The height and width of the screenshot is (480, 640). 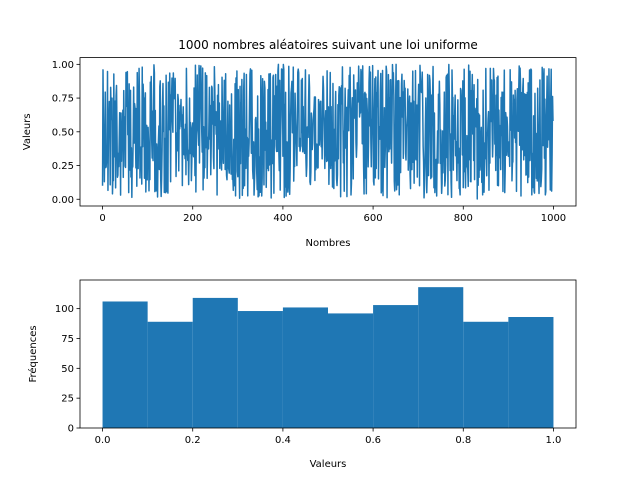 What do you see at coordinates (553, 218) in the screenshot?
I see `top-x-tick-label: 1000` at bounding box center [553, 218].